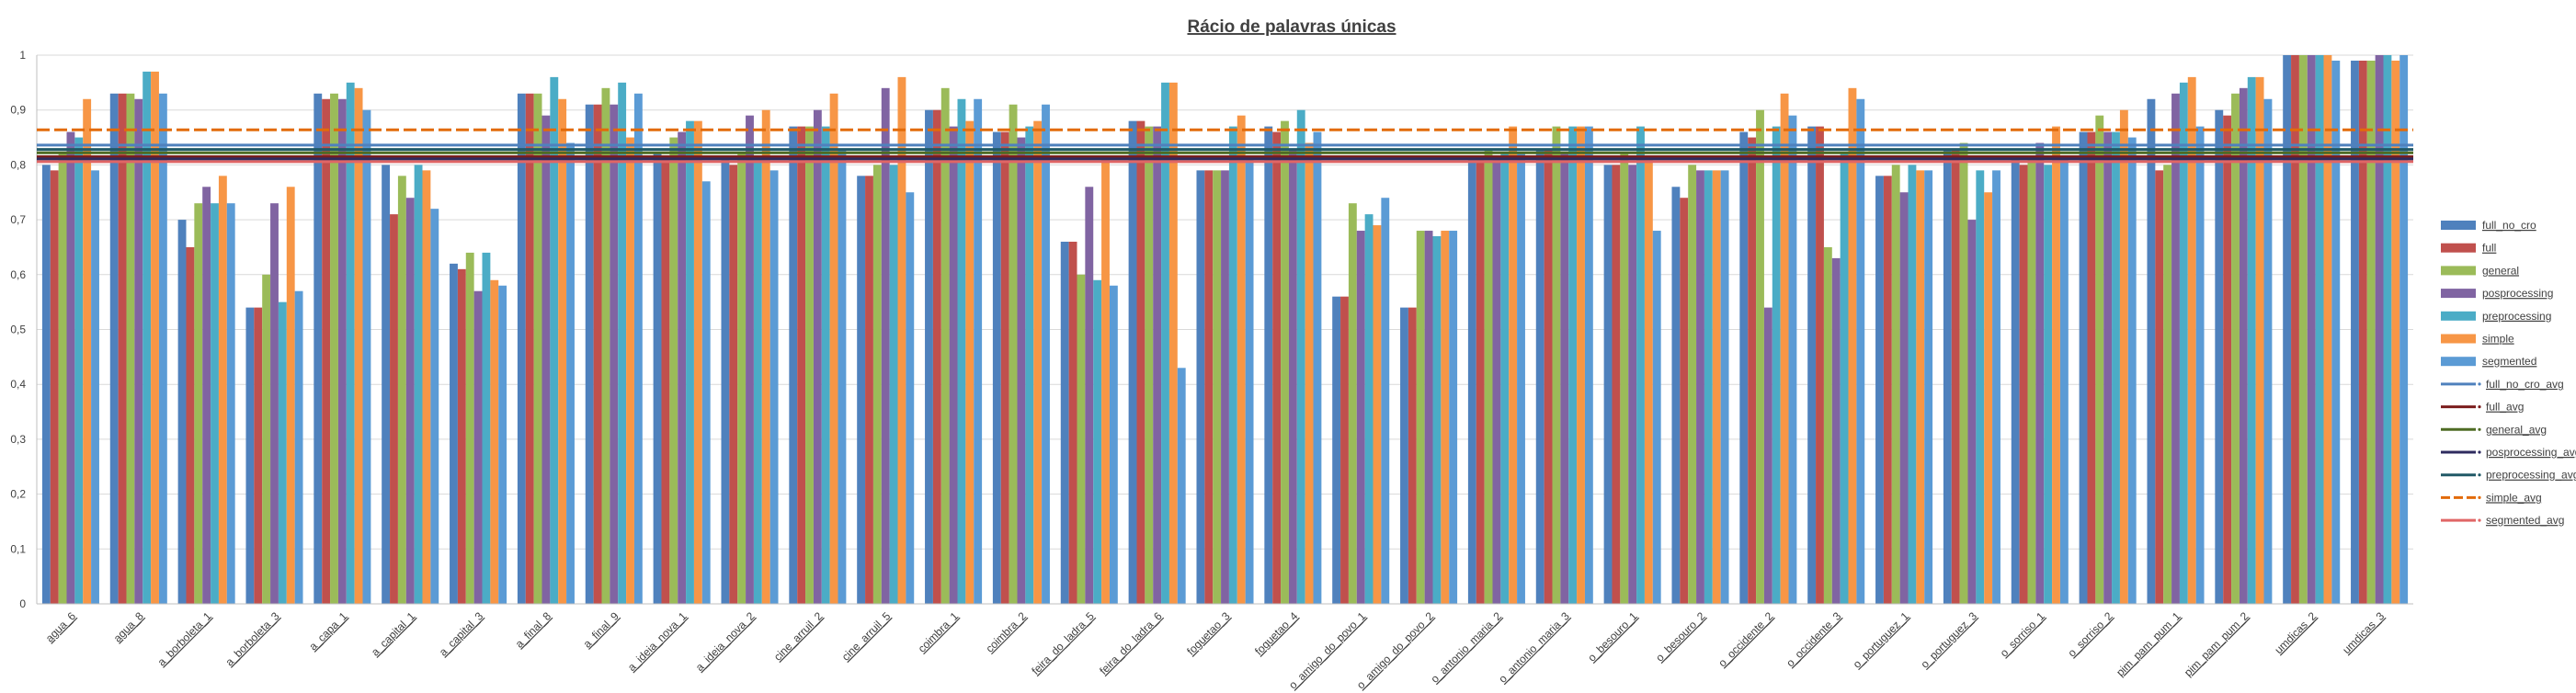  Describe the element at coordinates (22, 603) in the screenshot. I see `y-tick-label: 0` at that location.